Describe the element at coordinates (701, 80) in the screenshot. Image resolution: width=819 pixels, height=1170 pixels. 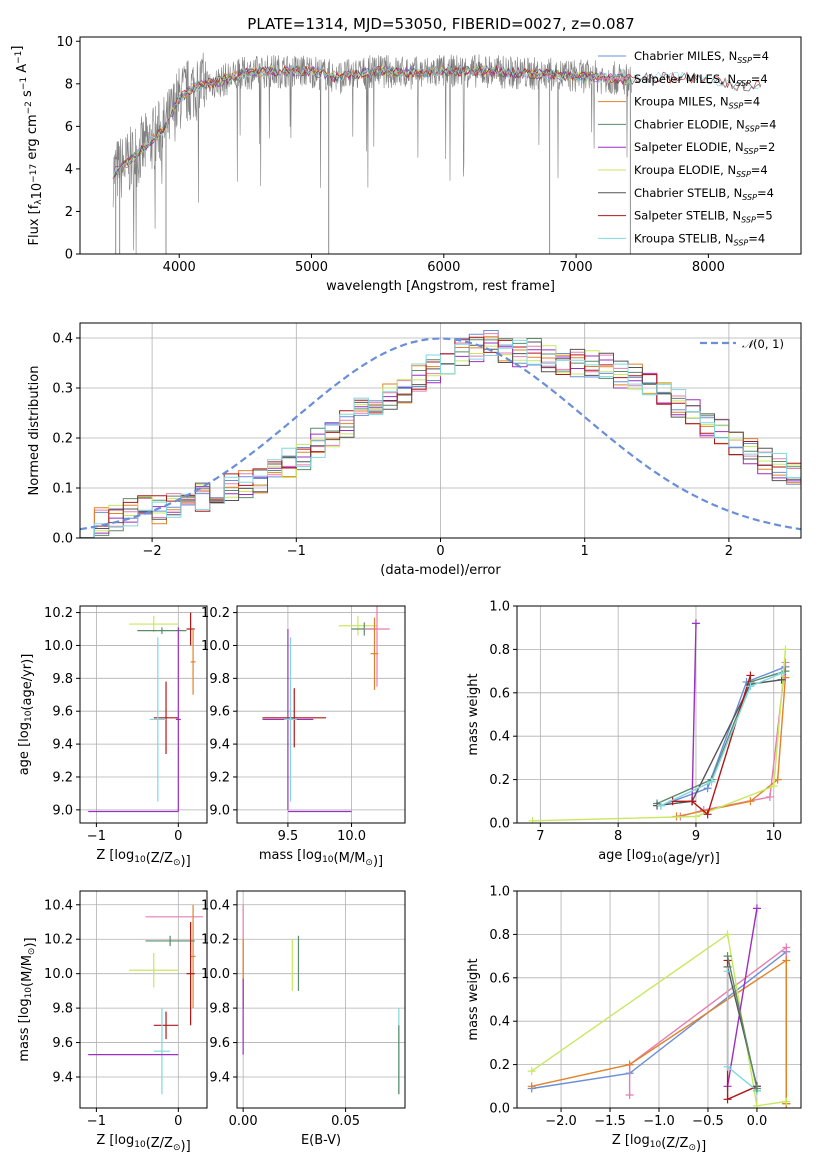
I see `legend-entry: Salpeter MILES, NSSP=4` at that location.